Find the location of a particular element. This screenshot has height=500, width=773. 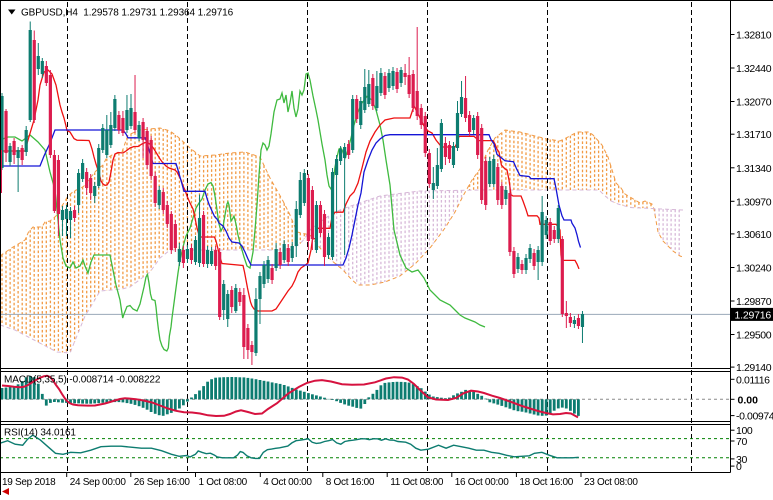

svg-text: 1 Oct 08:00 is located at coordinates (223, 482).